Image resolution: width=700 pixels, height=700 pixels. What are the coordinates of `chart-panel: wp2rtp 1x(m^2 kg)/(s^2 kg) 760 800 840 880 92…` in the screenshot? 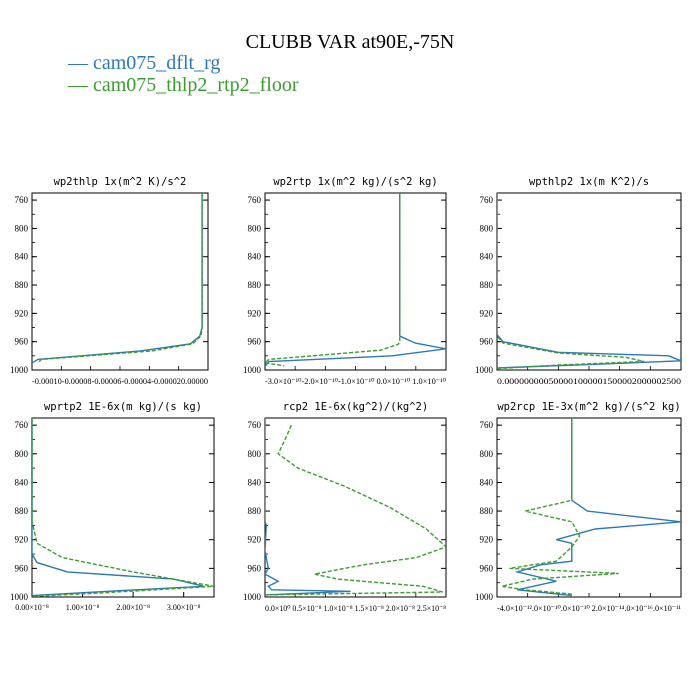 It's located at (345, 281).